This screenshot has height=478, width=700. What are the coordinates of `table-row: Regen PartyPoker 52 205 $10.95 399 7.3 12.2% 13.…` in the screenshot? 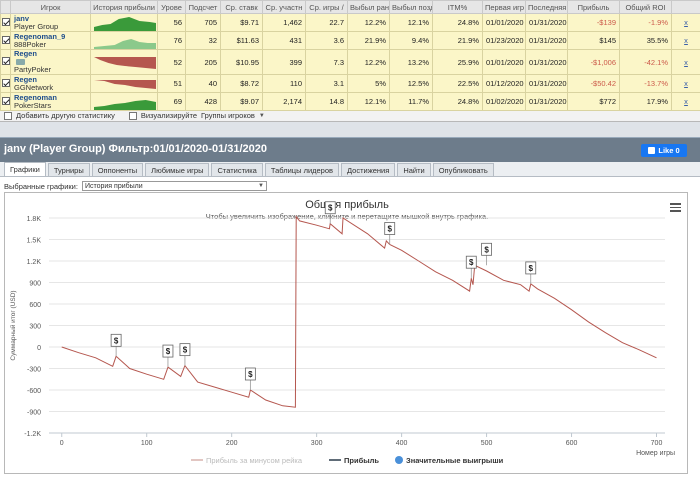 It's located at (350, 62).